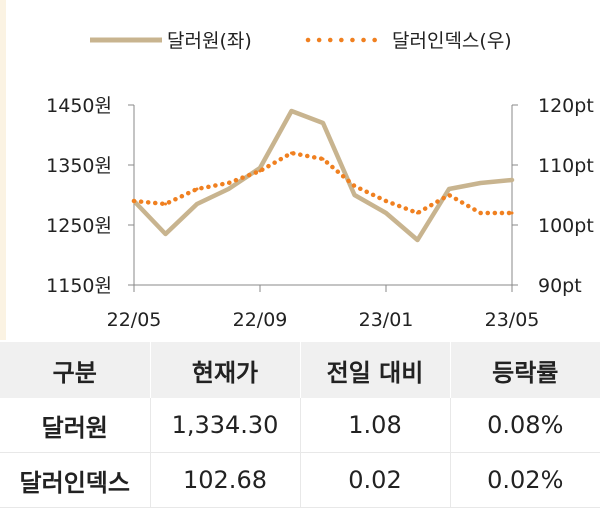 The image size is (600, 508). Describe the element at coordinates (79, 226) in the screenshot. I see `left-y-tick-label: 1250원` at that location.